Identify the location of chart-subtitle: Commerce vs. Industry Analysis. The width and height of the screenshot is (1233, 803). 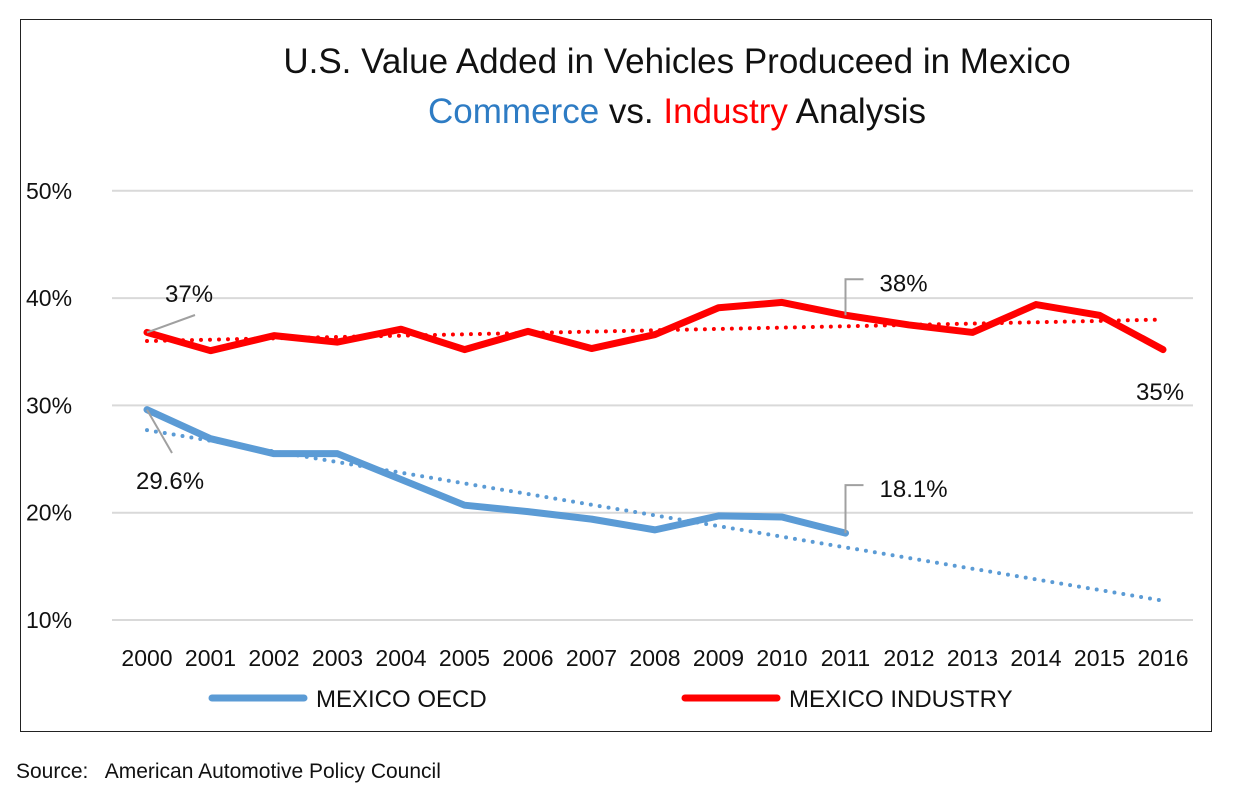
(616, 112).